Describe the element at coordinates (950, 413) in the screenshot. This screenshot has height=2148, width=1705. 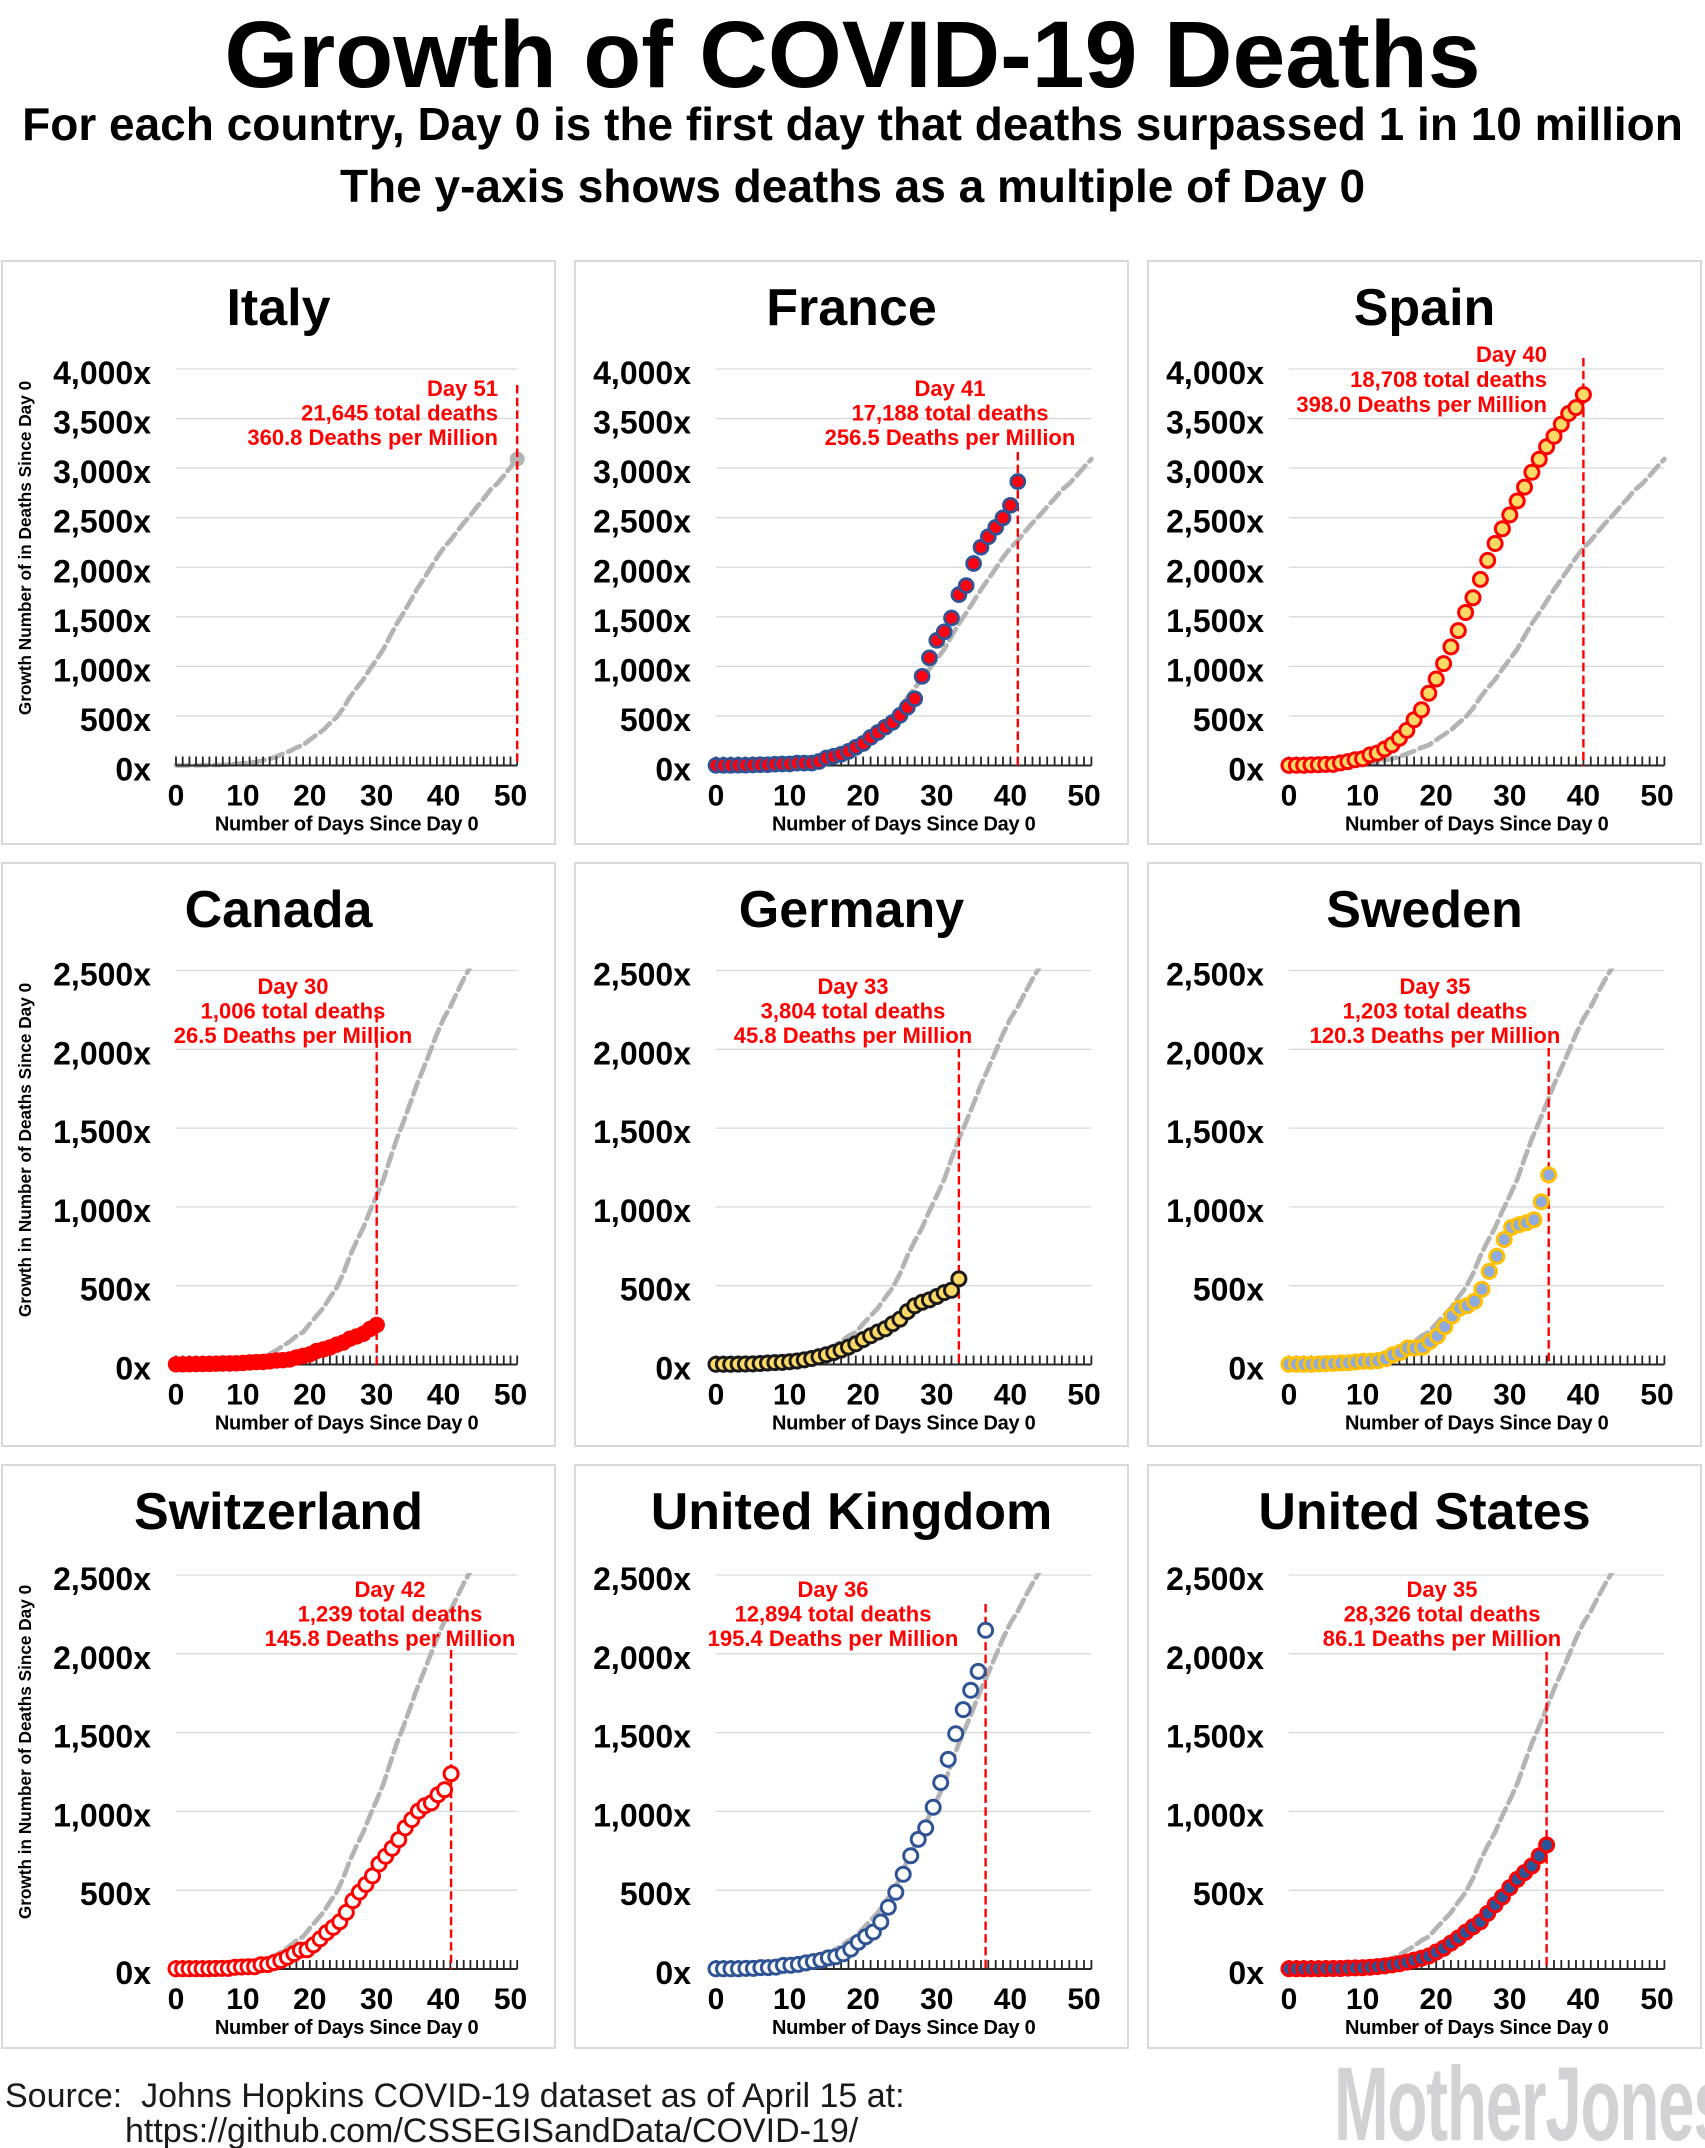
I see `svg-text: 17,188 total deaths` at that location.